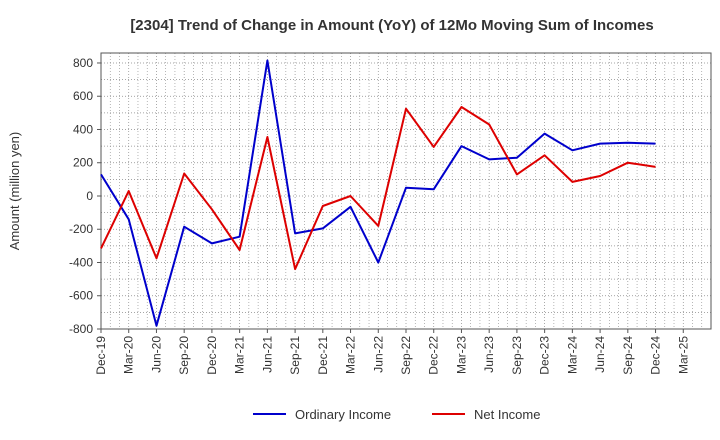 Image resolution: width=720 pixels, height=440 pixels. What do you see at coordinates (572, 355) in the screenshot?
I see `x-tick-label: Mar-24` at bounding box center [572, 355].